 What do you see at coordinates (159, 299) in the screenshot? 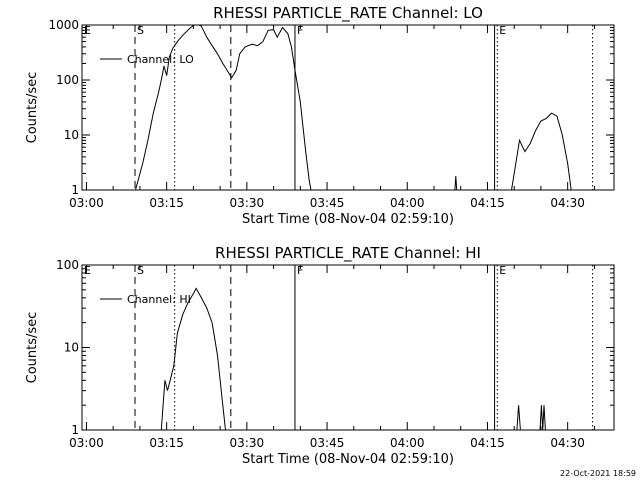
I see `legend-label: Channel: HI` at bounding box center [159, 299].